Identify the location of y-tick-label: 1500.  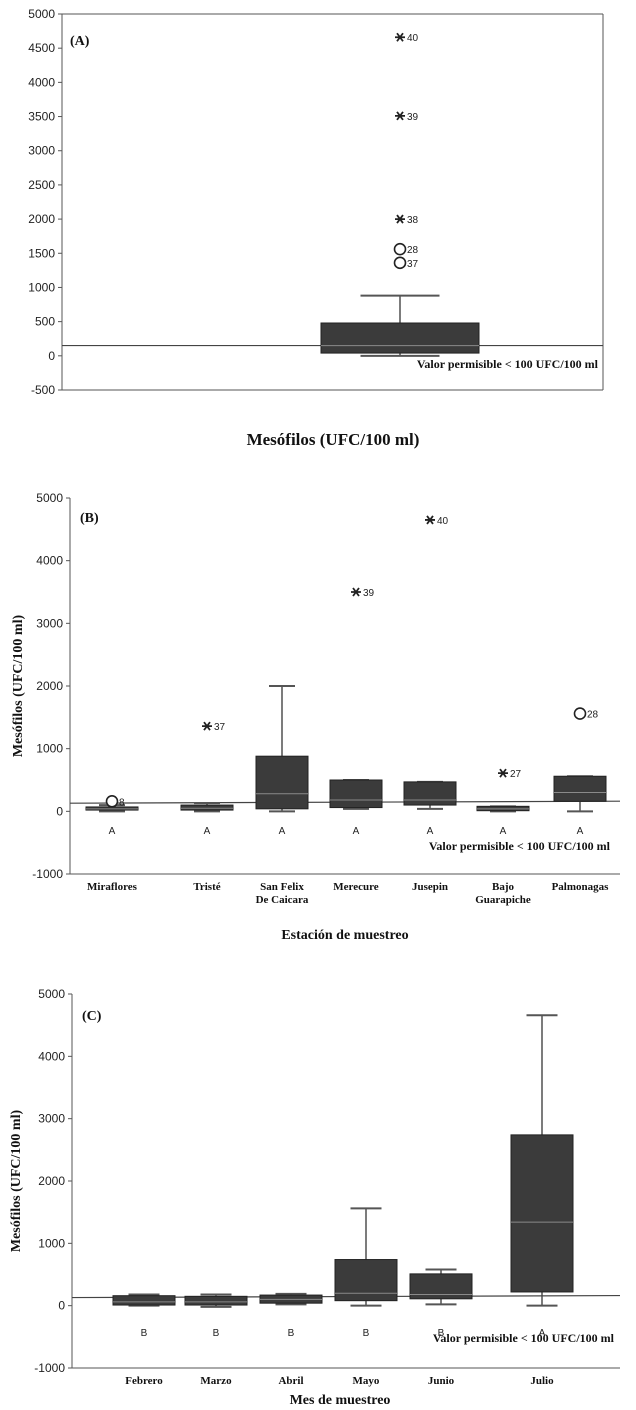
(41, 253).